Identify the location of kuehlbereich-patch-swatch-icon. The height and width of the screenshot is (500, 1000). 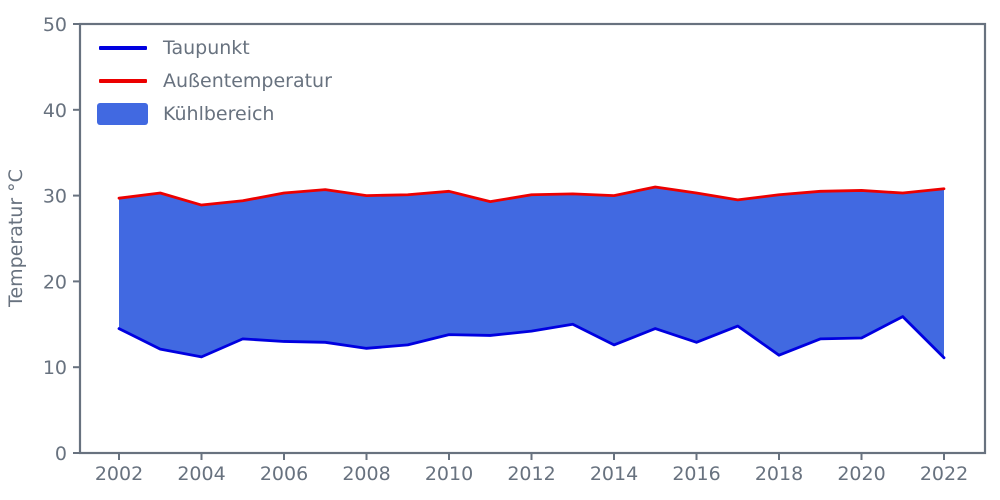
(122, 113).